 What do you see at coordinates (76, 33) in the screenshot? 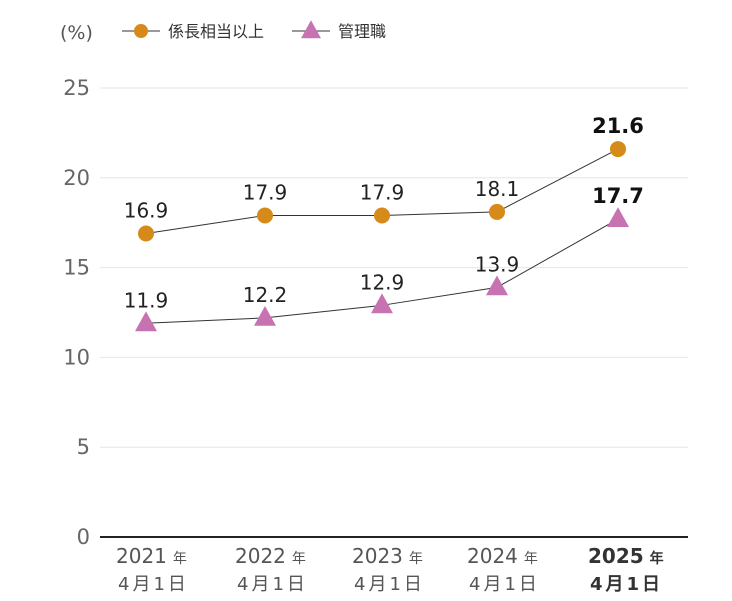
I see `y-unit-label: (%)` at bounding box center [76, 33].